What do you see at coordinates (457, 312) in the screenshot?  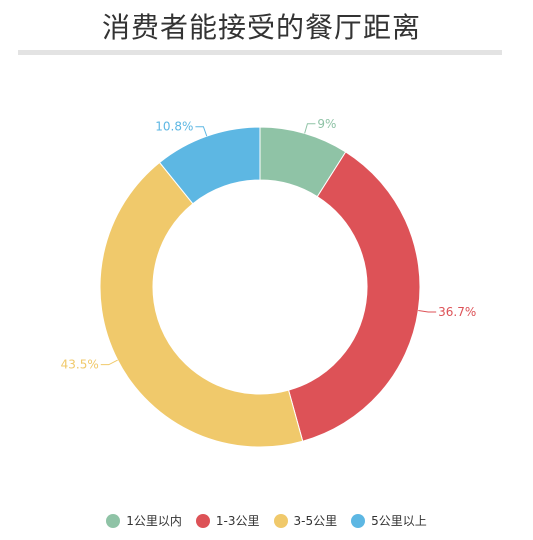 I see `data-label-2: 36.7%` at bounding box center [457, 312].